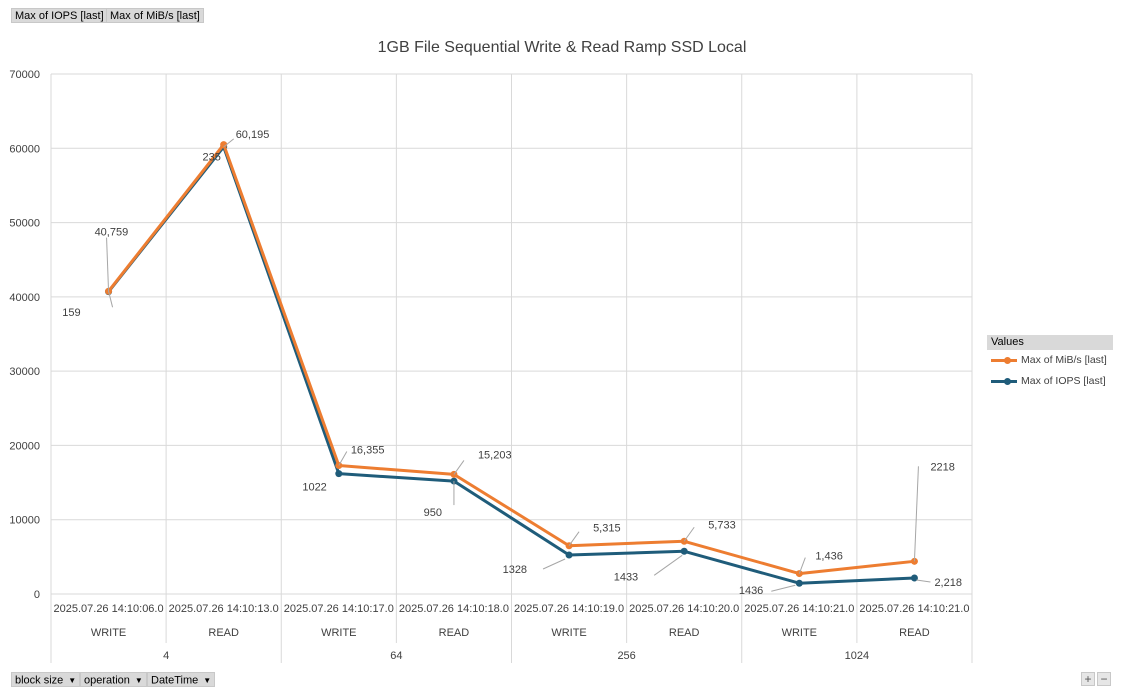  Describe the element at coordinates (212, 158) in the screenshot. I see `data-label: 235` at that location.